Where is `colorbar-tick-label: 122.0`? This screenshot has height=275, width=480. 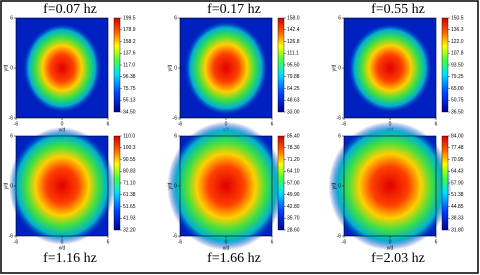
colorbar-tick-label: 122.0 is located at coordinates (457, 42).